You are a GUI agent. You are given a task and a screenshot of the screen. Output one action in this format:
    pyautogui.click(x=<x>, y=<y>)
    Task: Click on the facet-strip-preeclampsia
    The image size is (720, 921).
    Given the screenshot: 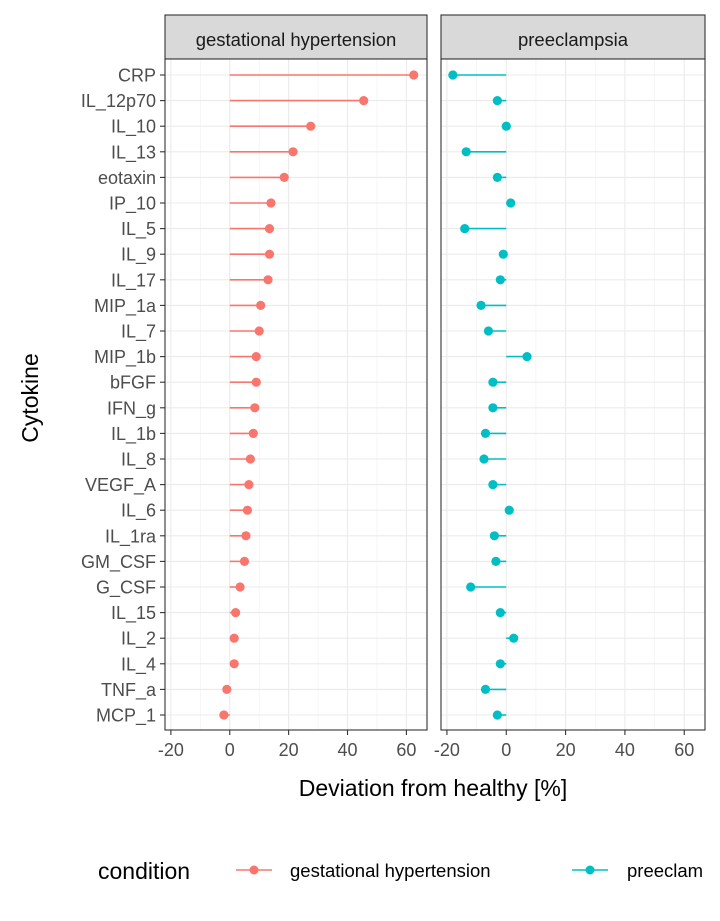 What is the action you would take?
    pyautogui.click(x=573, y=37)
    